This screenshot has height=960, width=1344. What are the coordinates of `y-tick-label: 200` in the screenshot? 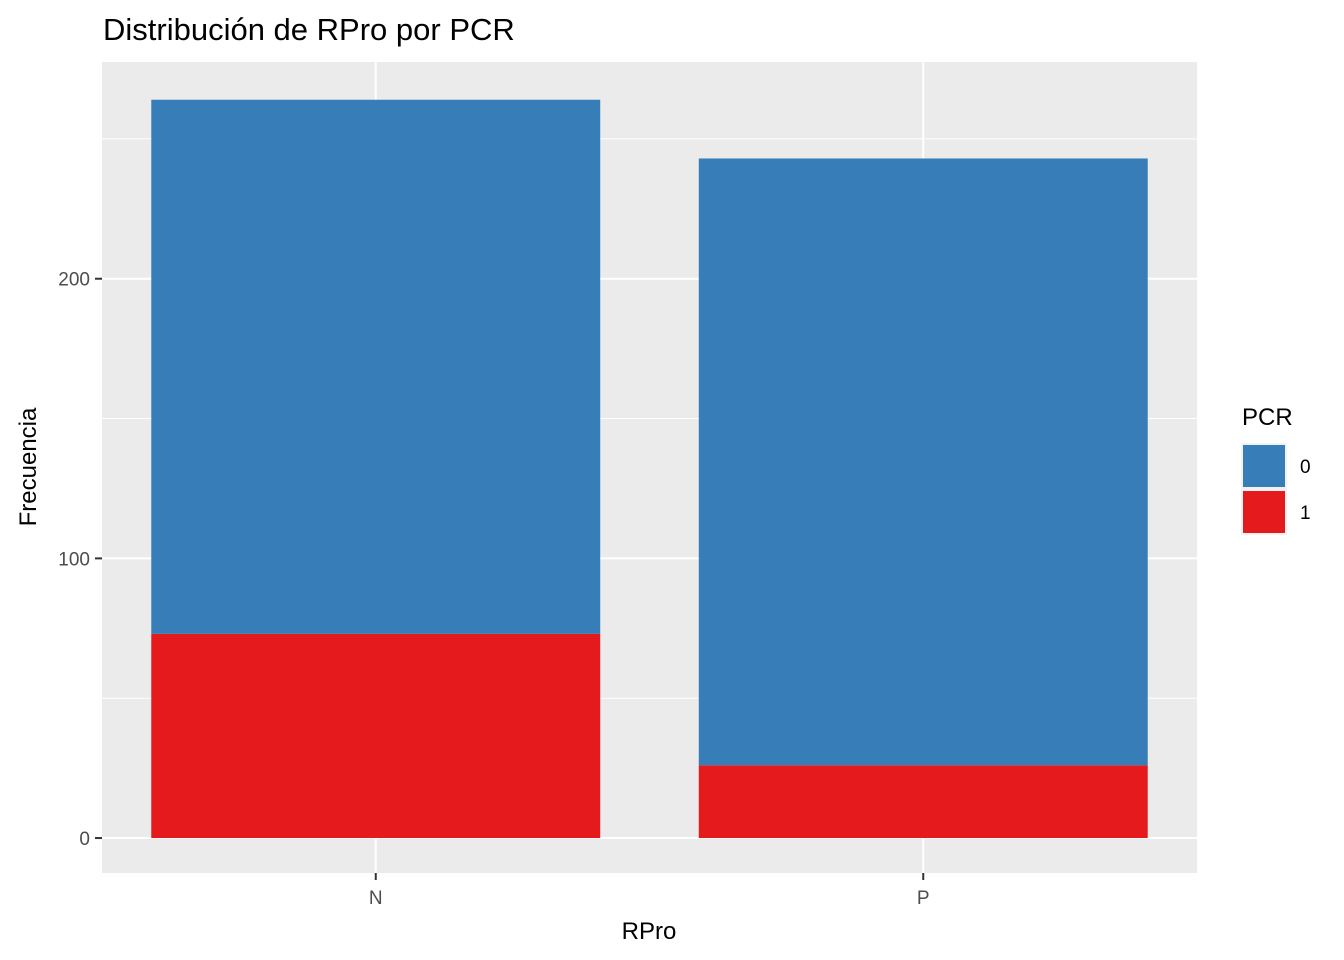 It's located at (74, 280).